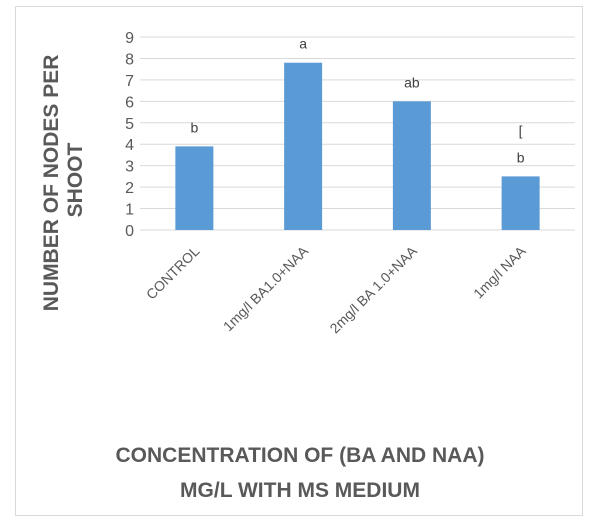 This screenshot has height=520, width=593. Describe the element at coordinates (129, 210) in the screenshot. I see `y-tick-label: 1` at that location.